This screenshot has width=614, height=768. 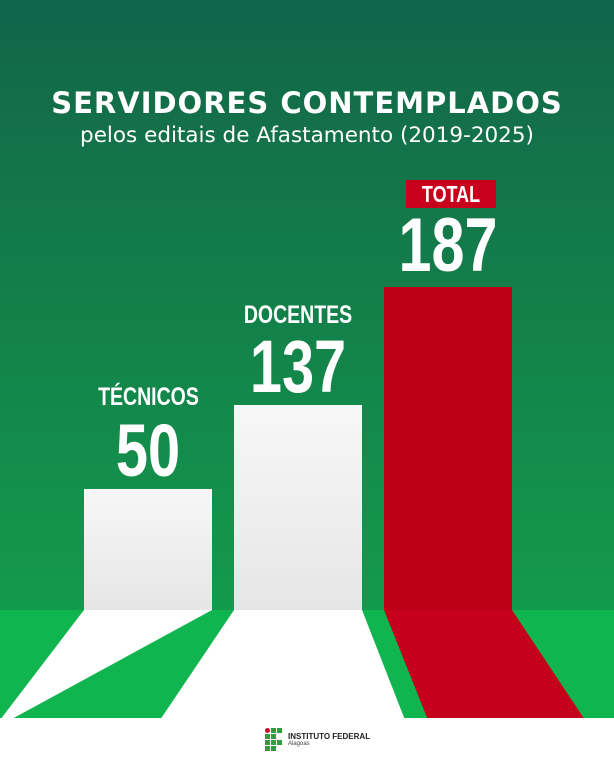 I want to click on bar-docentes-floor, so click(x=282, y=665).